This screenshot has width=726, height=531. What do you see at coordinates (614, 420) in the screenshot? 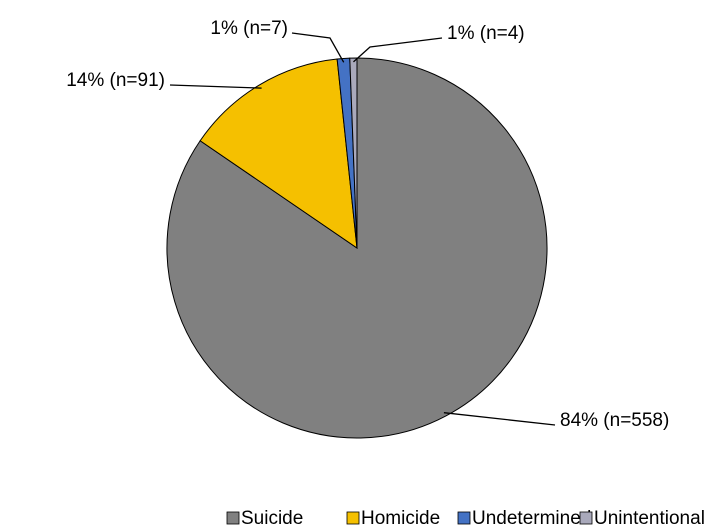
I see `data-label: 84% (n=558)` at bounding box center [614, 420].